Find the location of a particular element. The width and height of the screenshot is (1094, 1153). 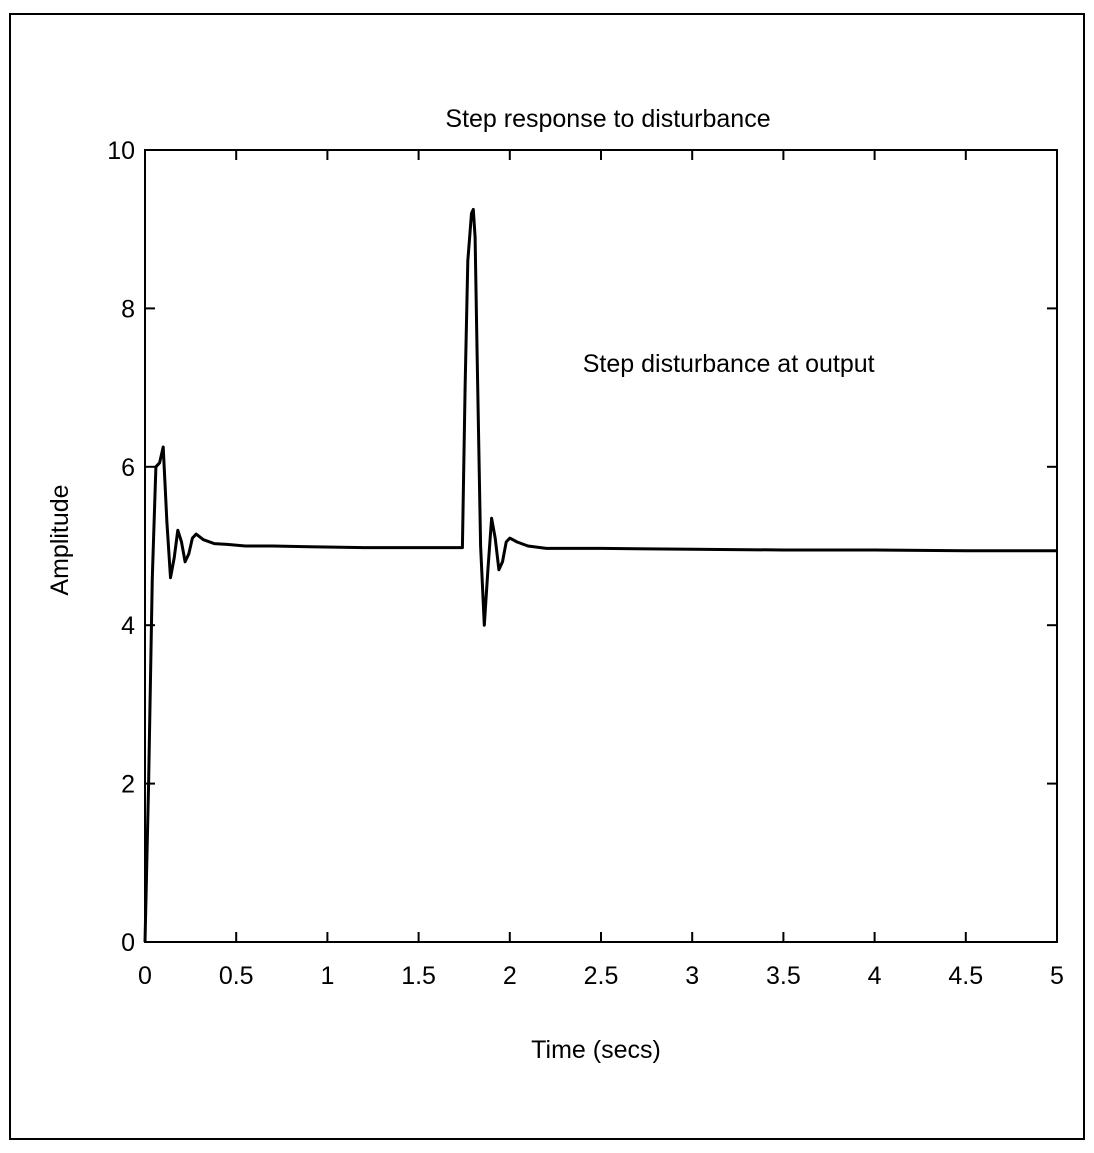

x-tick-label: 4.5 is located at coordinates (965, 976).